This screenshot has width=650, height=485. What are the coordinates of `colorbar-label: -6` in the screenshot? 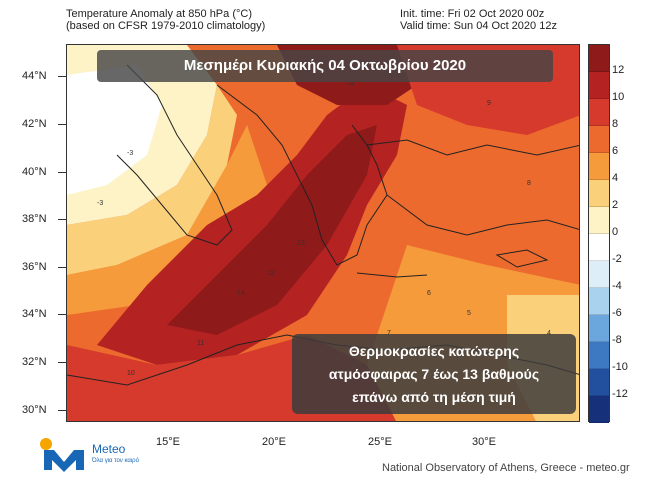 It's located at (617, 313).